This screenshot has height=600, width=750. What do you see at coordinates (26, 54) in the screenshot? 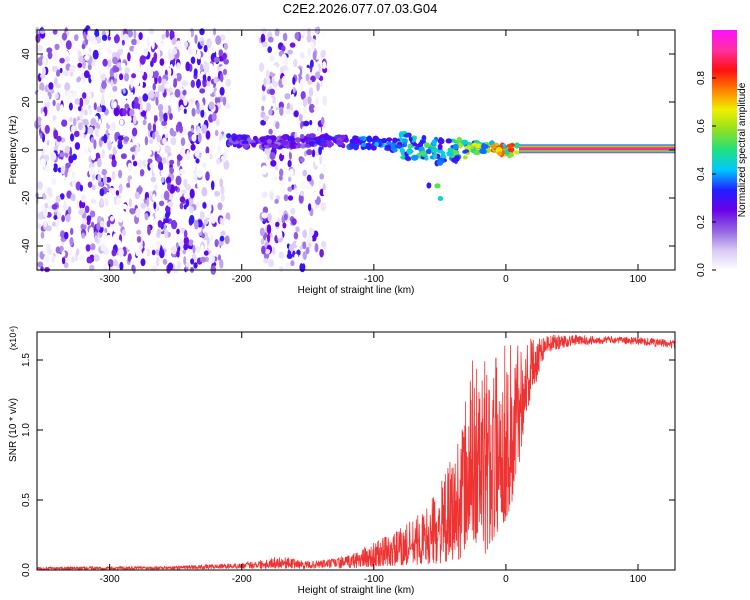
I see `y-tick-label: 40` at bounding box center [26, 54].